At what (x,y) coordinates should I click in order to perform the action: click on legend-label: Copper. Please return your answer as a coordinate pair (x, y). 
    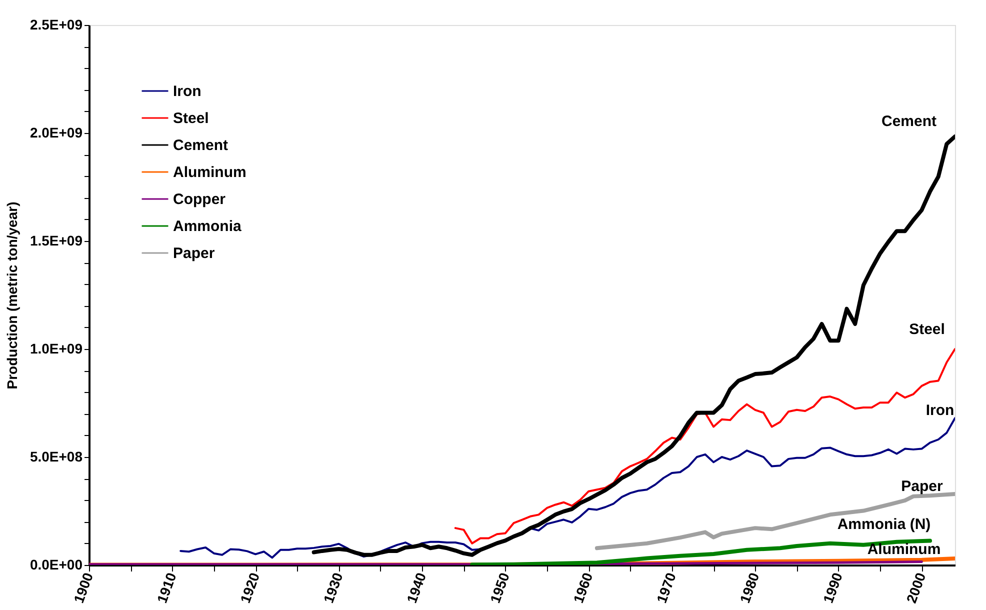
    Looking at the image, I should click on (199, 199).